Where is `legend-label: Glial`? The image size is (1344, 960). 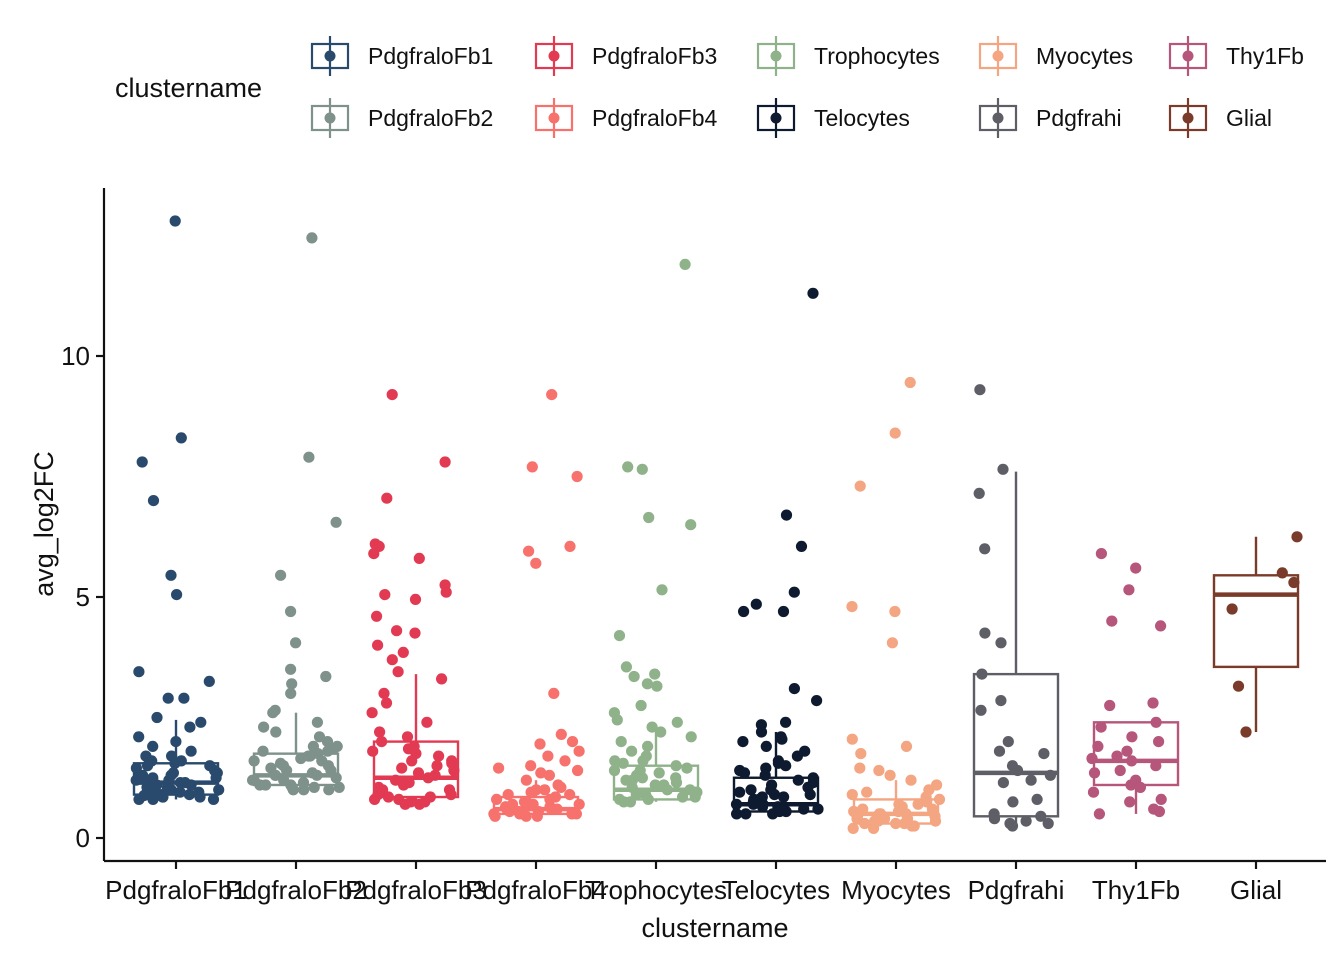
legend-label: Glial is located at coordinates (1249, 118).